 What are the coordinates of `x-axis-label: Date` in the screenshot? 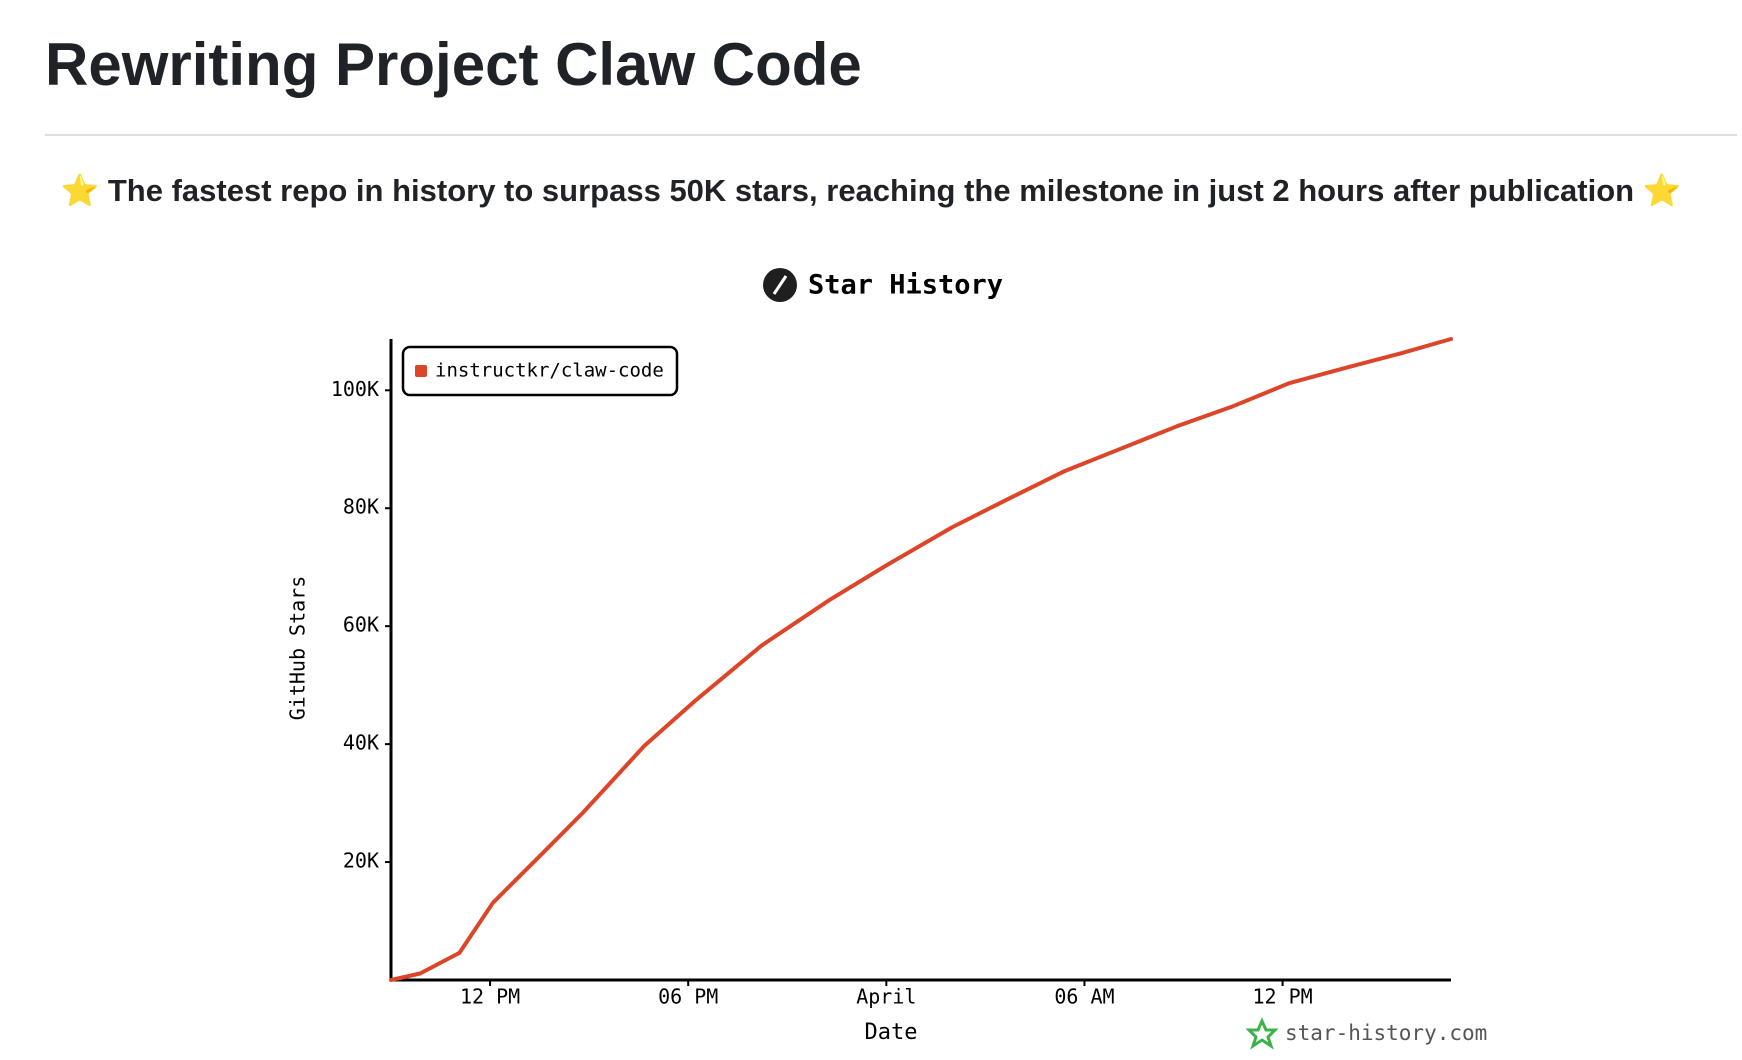 It's located at (891, 1032).